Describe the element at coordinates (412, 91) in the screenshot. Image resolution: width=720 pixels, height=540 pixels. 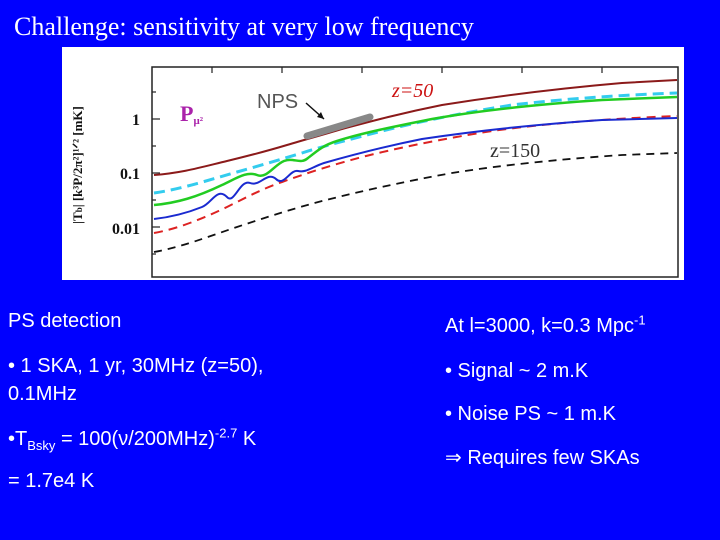
I see `z50-label: z=50` at that location.